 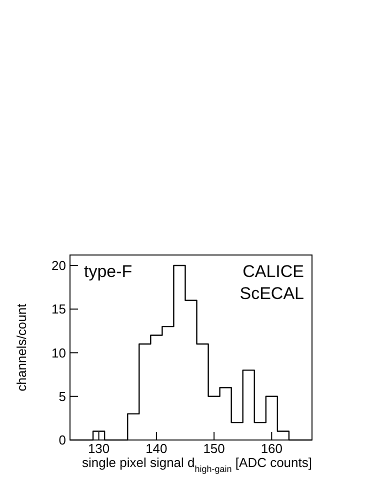 What do you see at coordinates (59, 309) in the screenshot?
I see `y-tick-label: 15` at bounding box center [59, 309].